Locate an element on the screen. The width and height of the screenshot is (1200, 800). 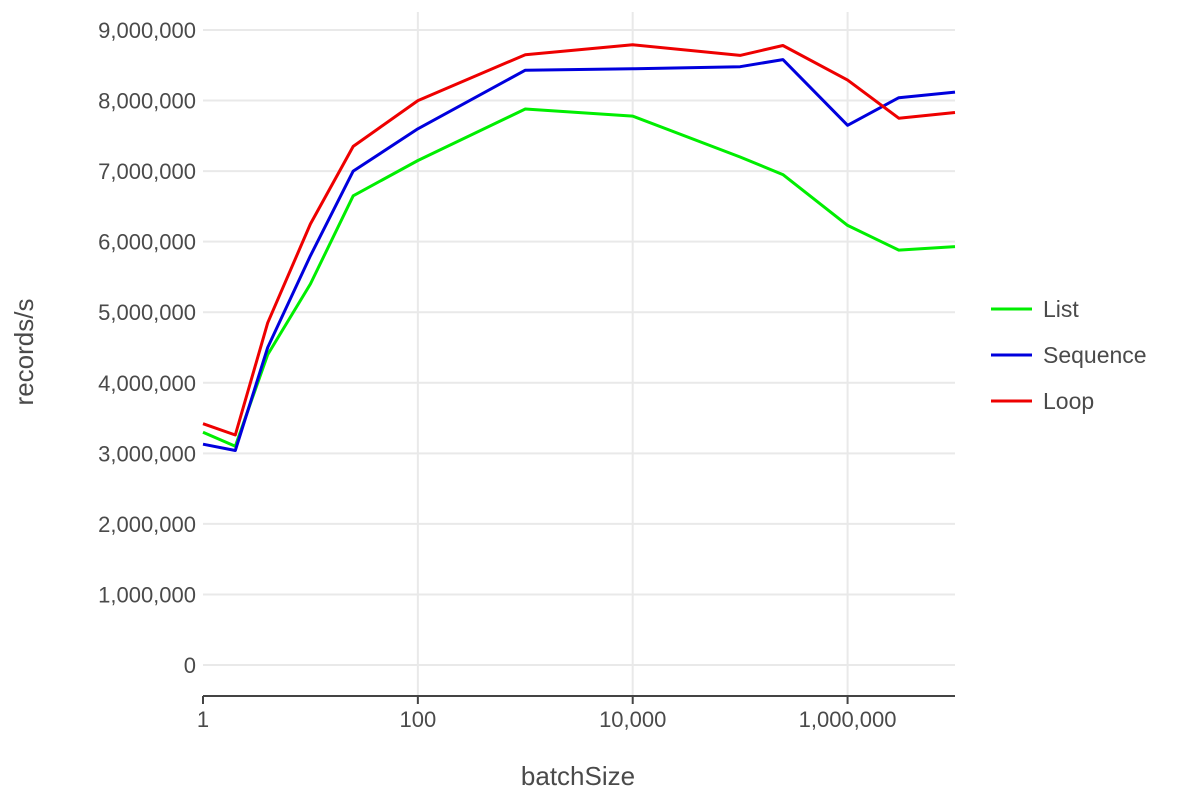
y-tick-label: 8,000,000 is located at coordinates (147, 101).